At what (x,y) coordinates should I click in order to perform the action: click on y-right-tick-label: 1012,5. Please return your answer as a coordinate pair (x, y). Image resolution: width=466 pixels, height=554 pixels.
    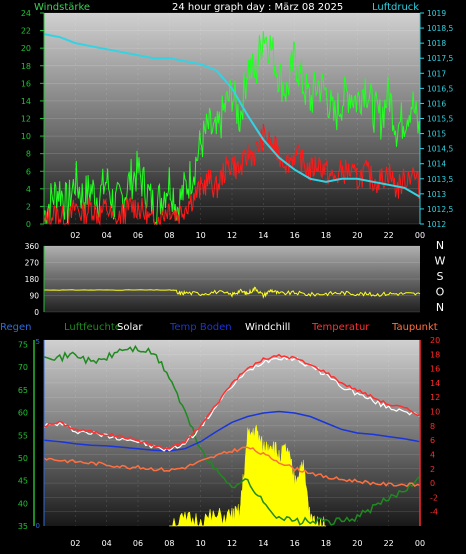
    Looking at the image, I should click on (440, 209).